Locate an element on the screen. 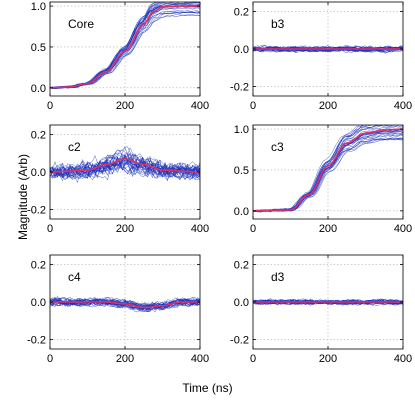 The image size is (415, 406). panel-label: b3 is located at coordinates (278, 24).